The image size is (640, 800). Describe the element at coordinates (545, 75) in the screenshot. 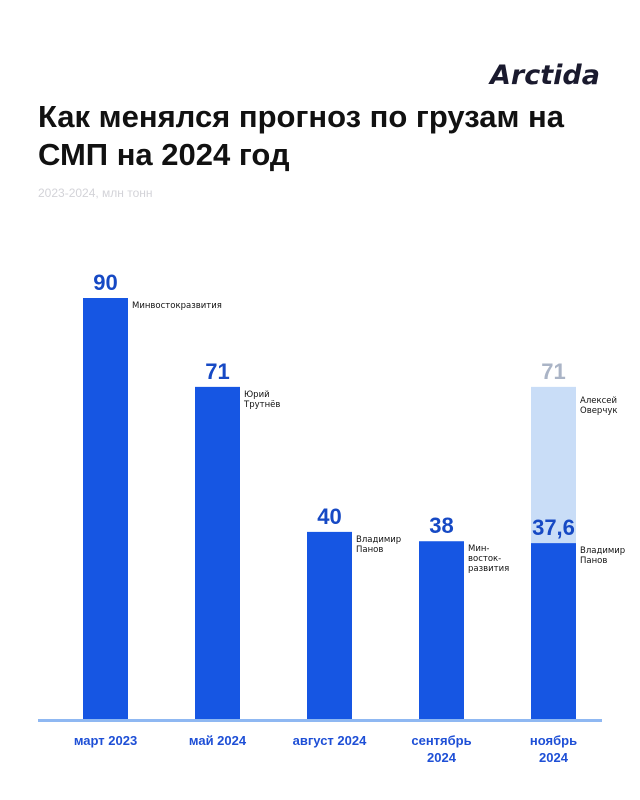

I see `arctida-logo: Arctida` at that location.